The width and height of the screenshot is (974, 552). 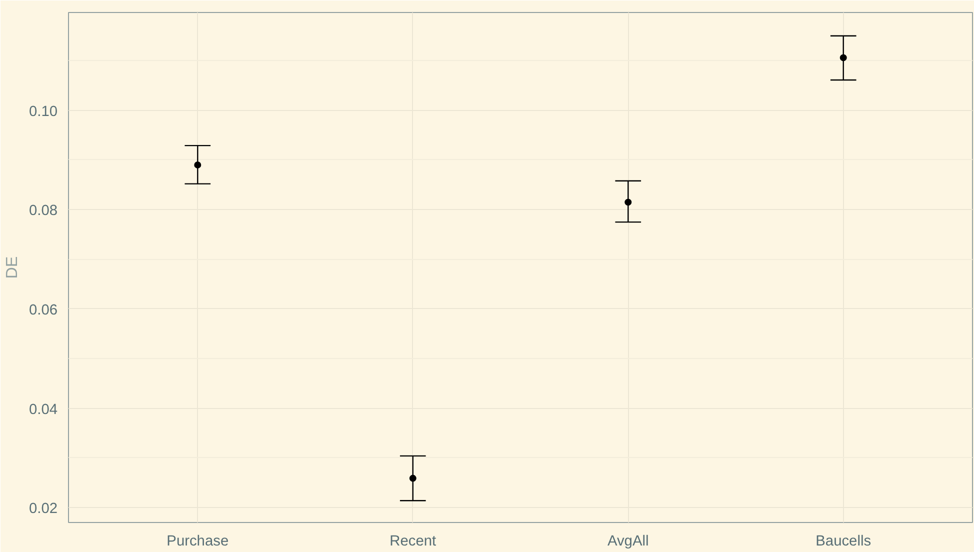 What do you see at coordinates (197, 542) in the screenshot?
I see `x-tick-label: Purchase` at bounding box center [197, 542].